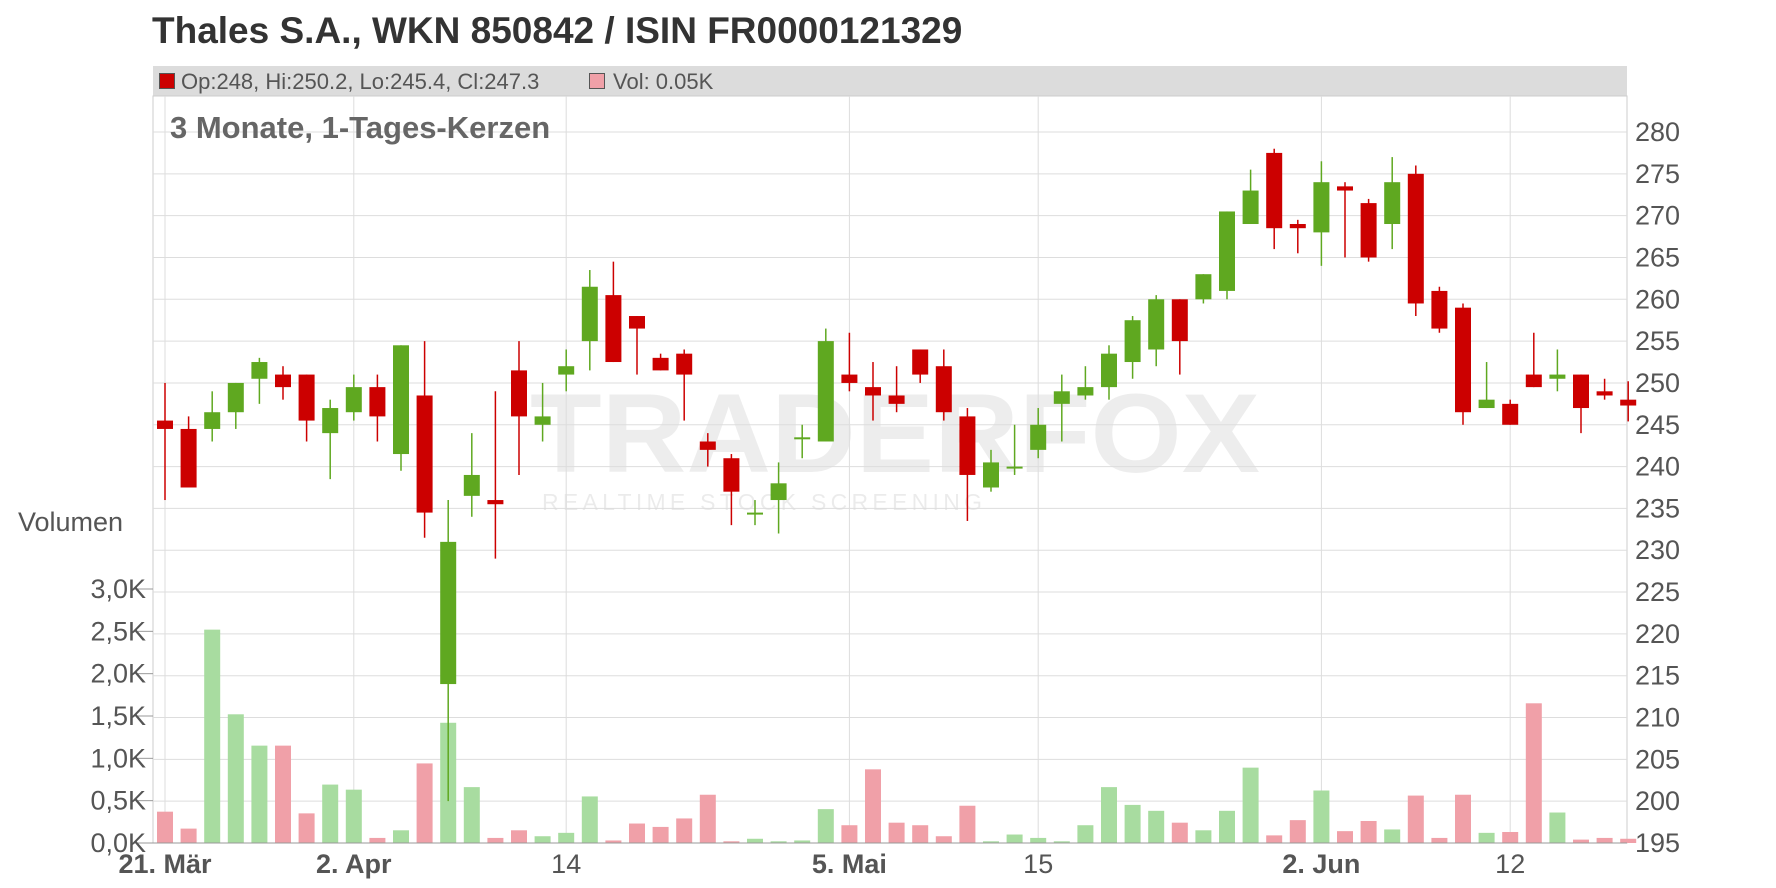 This screenshot has width=1776, height=888. Describe the element at coordinates (1038, 864) in the screenshot. I see `time-tick-label: 15` at that location.